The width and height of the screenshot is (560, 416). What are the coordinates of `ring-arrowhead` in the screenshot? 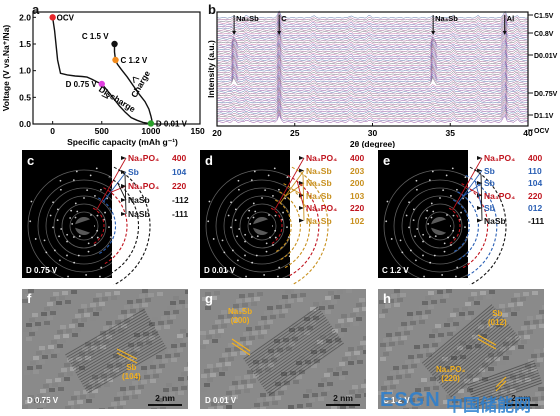 It's located at (301, 170).